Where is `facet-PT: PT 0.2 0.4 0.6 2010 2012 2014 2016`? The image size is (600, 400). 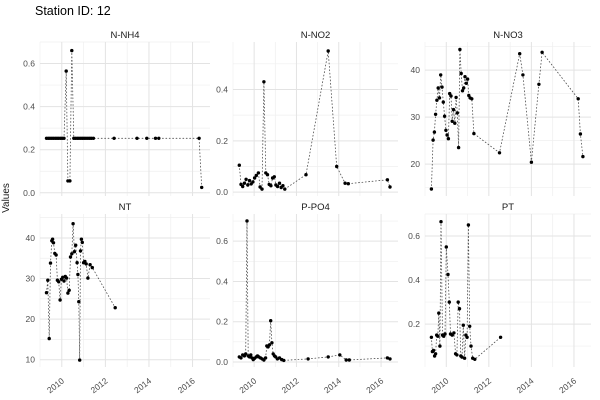
facet-PT: PT 0.2 0.4 0.6 2010 2012 2014 2016 is located at coordinates (499, 298).